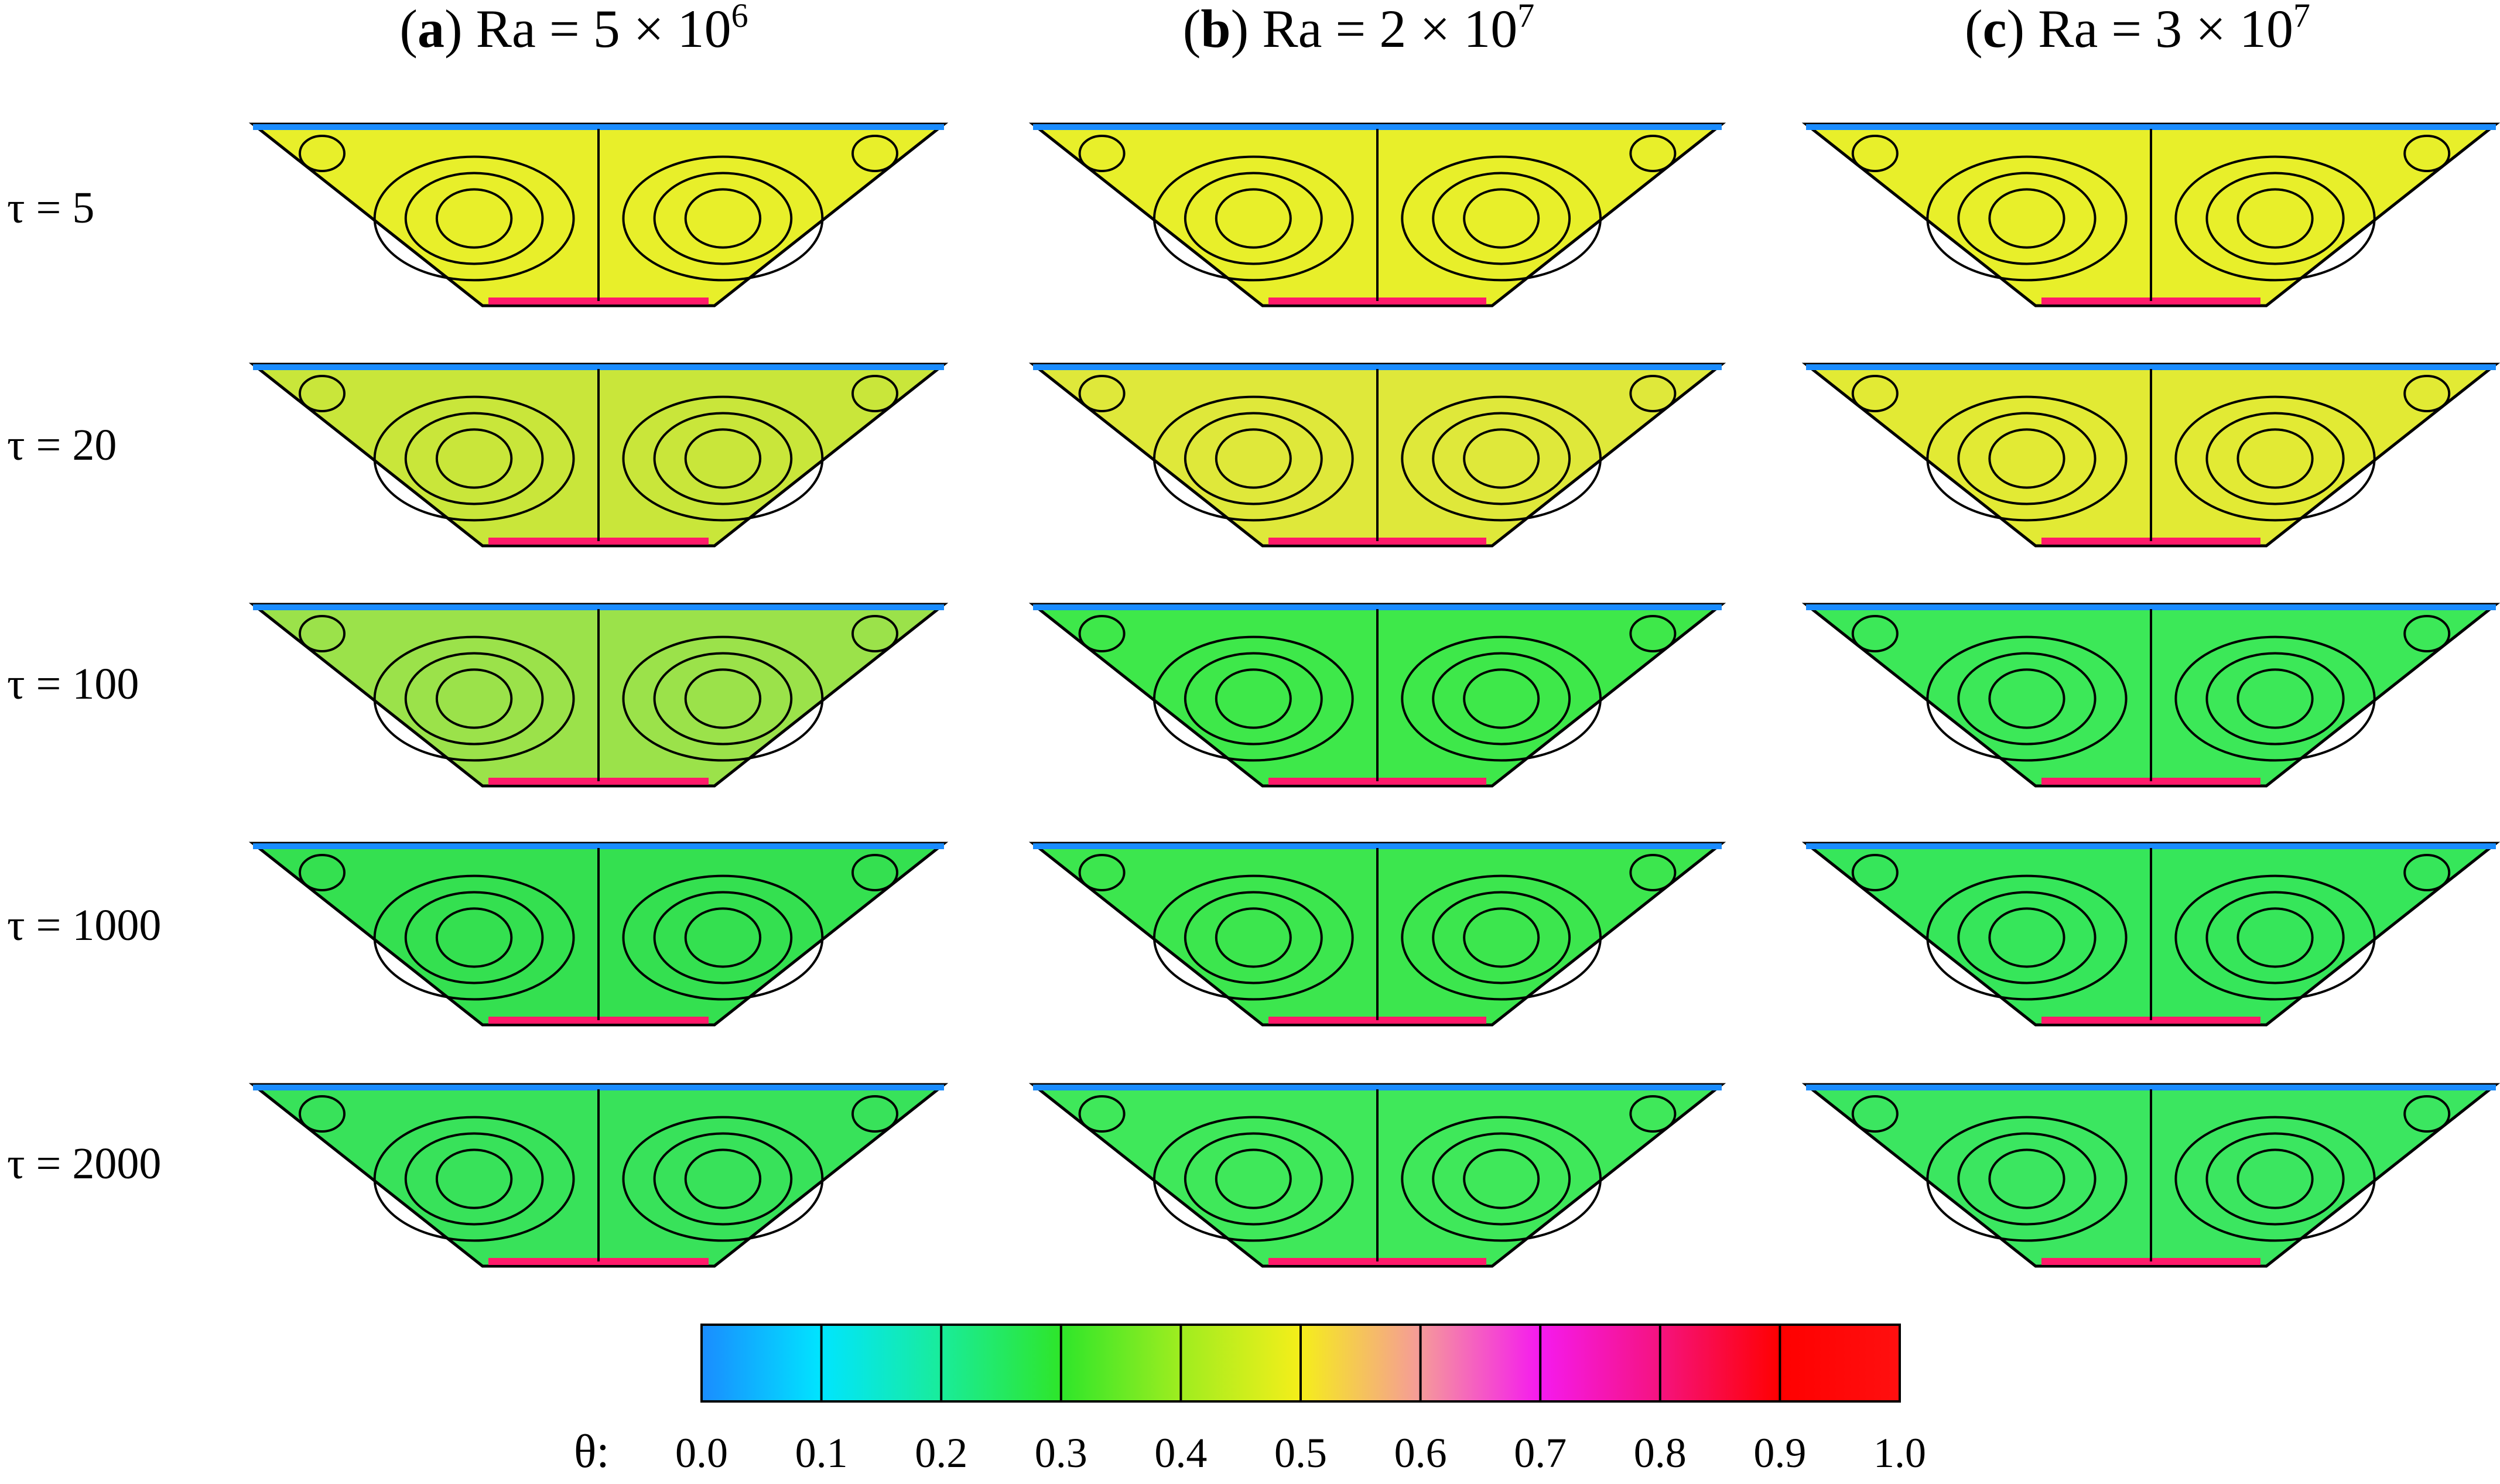 This screenshot has width=2500, height=1484. Describe the element at coordinates (1300, 1363) in the screenshot. I see `colorbar-dividers` at that location.